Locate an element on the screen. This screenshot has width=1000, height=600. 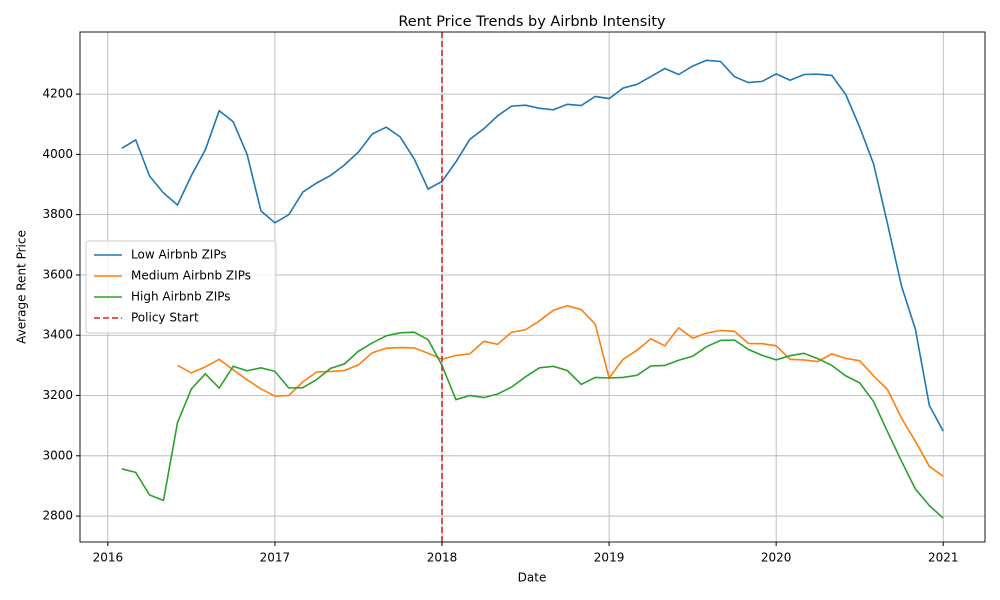
x-tick-label: 2017 is located at coordinates (275, 558).